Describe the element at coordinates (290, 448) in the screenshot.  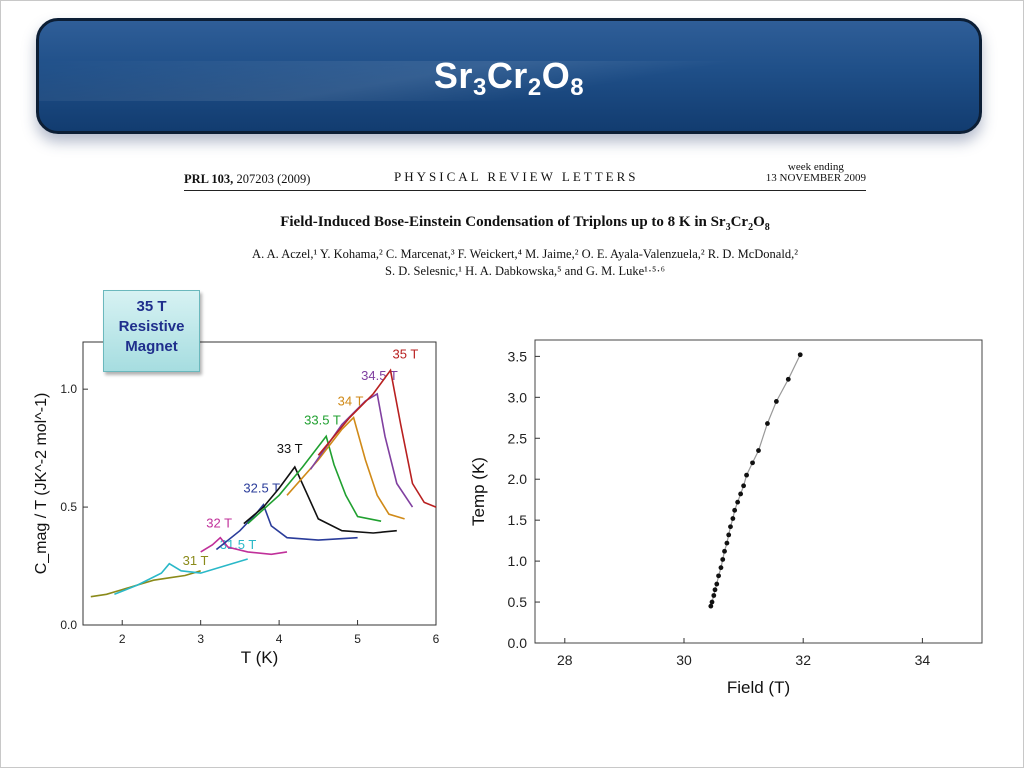
I see `series-label: 33 T` at that location.